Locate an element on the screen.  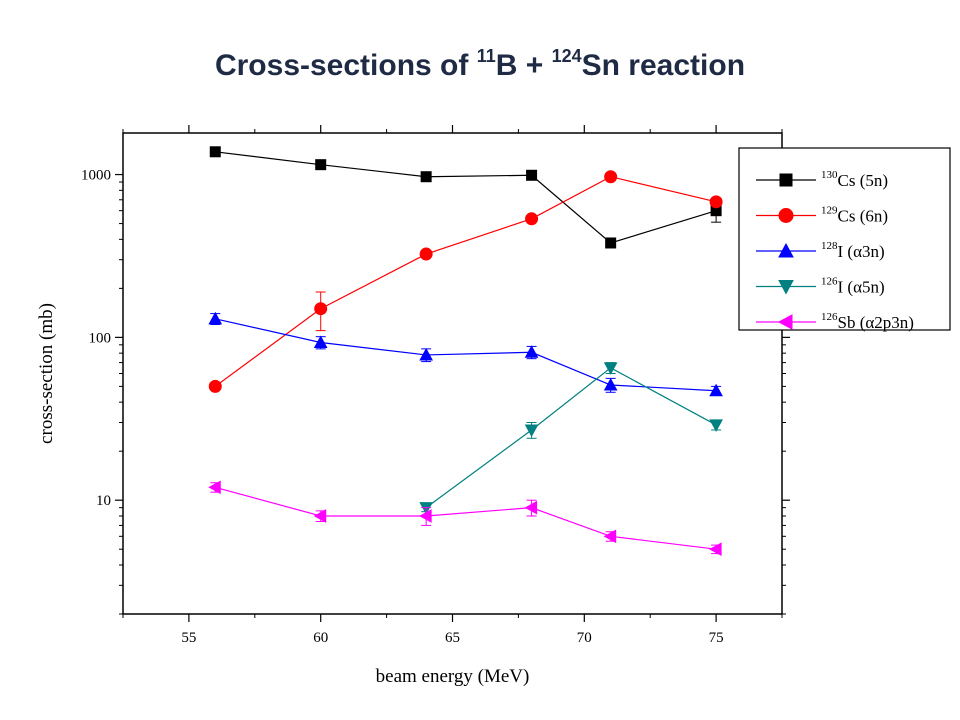
y-axis-label: cross-section (mb) is located at coordinates (46, 373).